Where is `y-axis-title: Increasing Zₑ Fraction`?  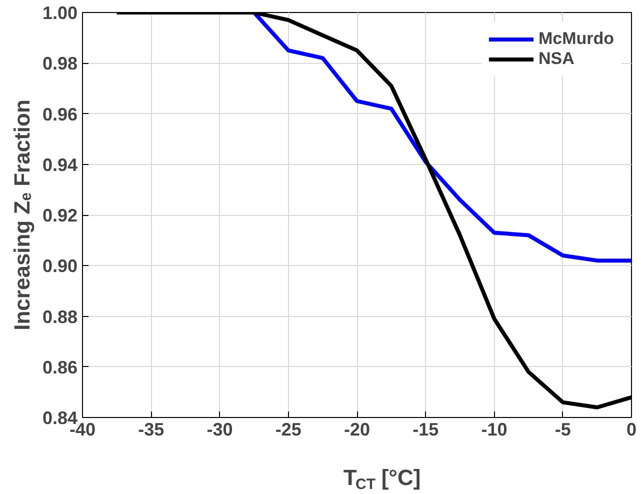
y-axis-title: Increasing Zₑ Fraction is located at coordinates (21, 215).